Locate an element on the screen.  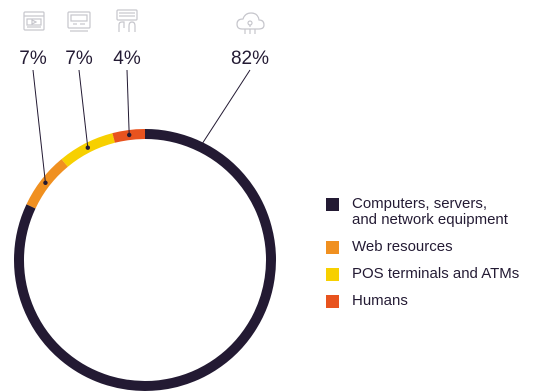
legend-item-humans: Humans is located at coordinates (440, 301).